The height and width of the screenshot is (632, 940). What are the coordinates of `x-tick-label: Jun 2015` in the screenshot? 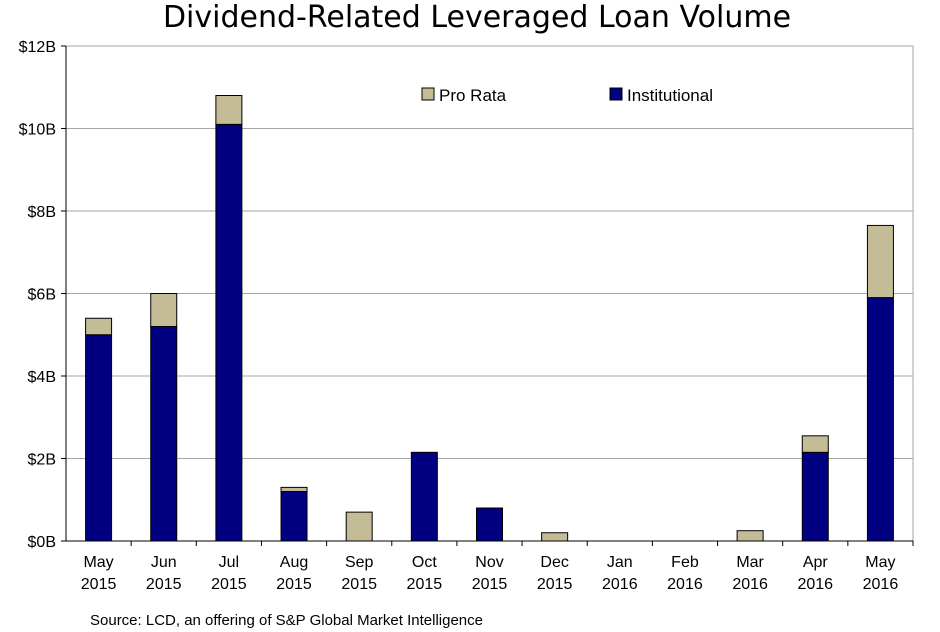 It's located at (164, 573).